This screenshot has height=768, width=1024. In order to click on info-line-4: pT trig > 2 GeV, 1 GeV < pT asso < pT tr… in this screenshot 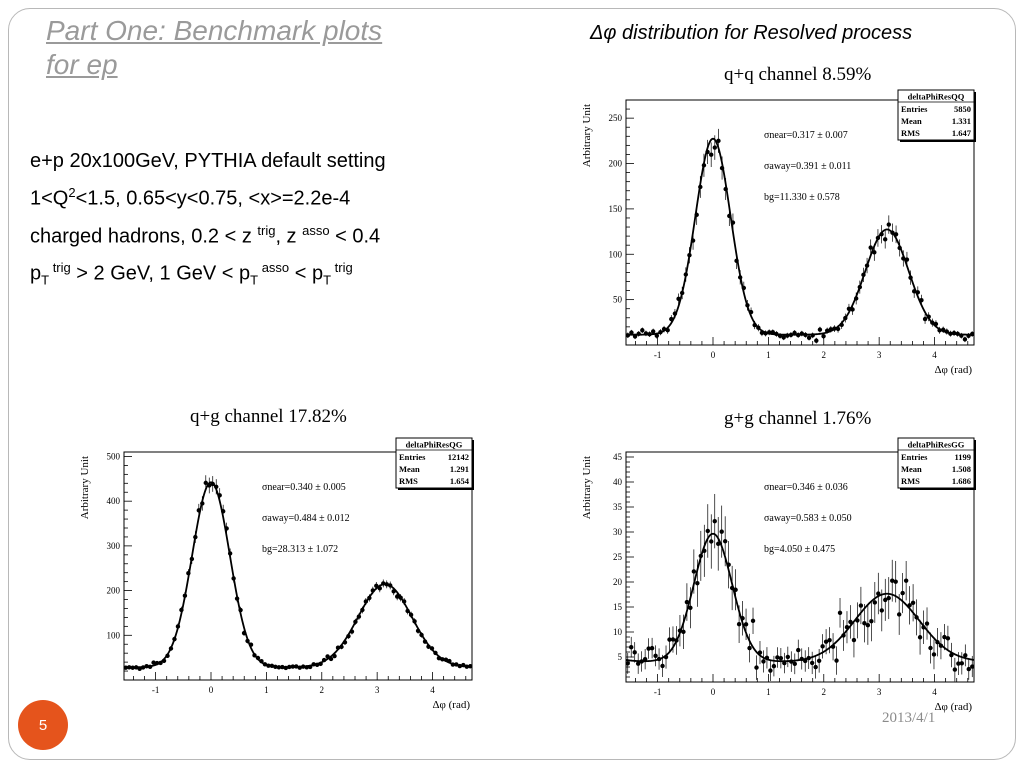, I will do `click(191, 274)`.